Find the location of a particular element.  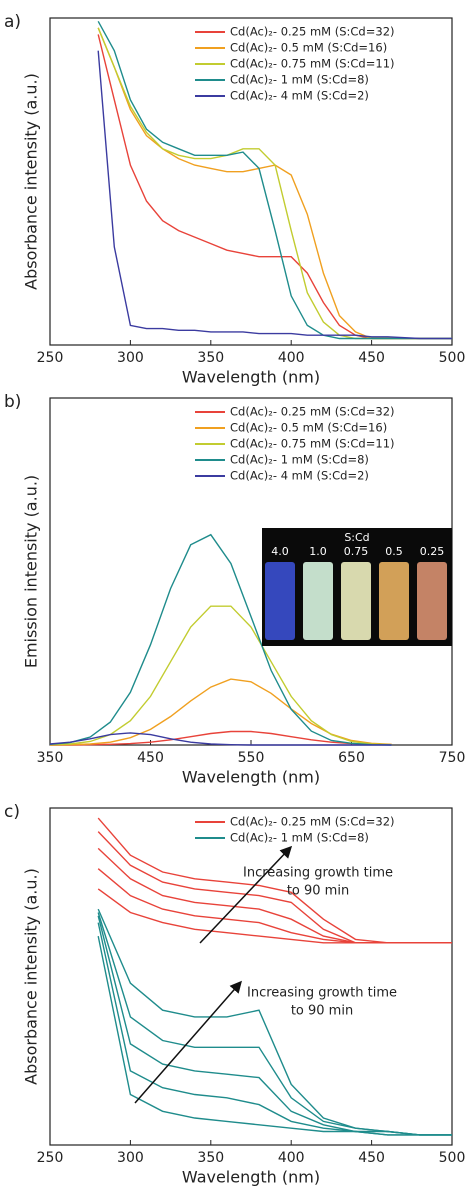

panel-label: c) is located at coordinates (12, 812).